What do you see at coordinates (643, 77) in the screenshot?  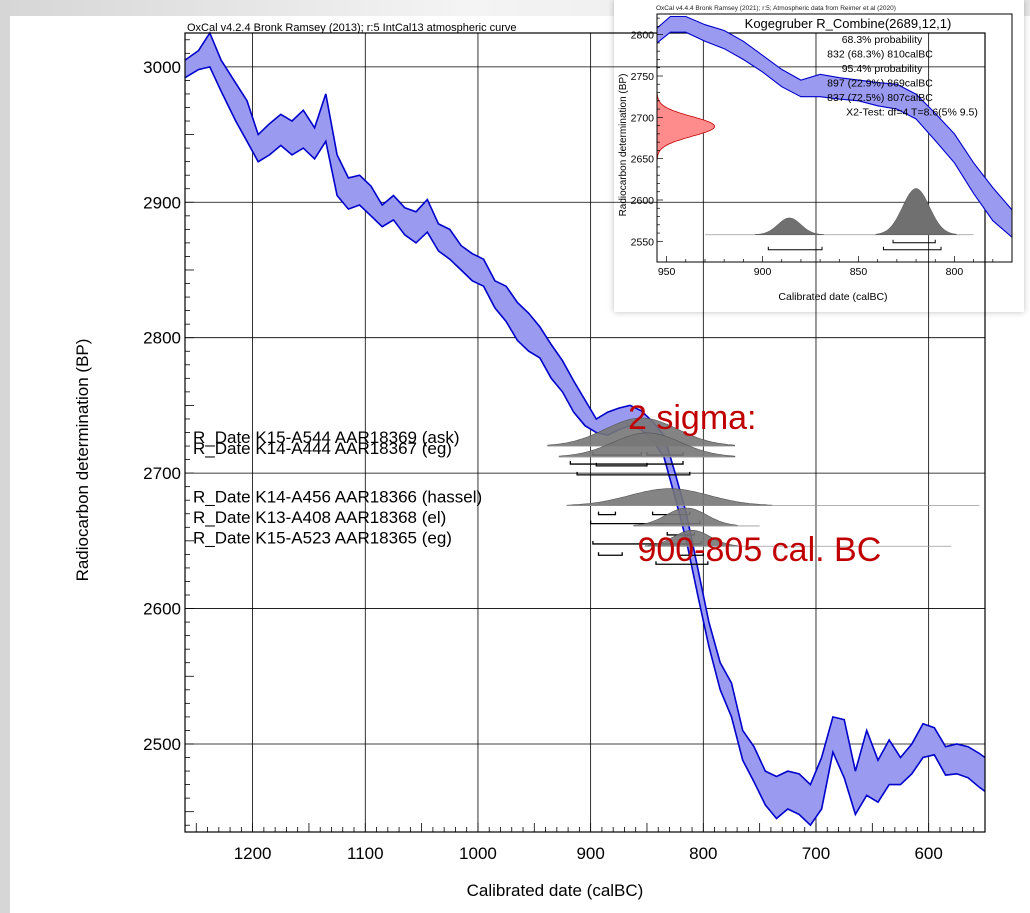 I see `inset-y-tick-label: 2750` at bounding box center [643, 77].